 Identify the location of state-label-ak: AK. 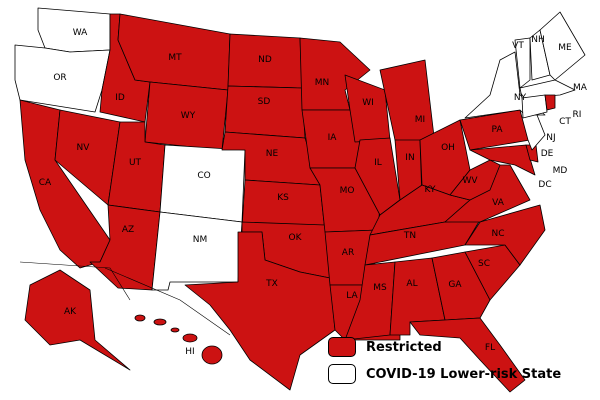
(70, 312).